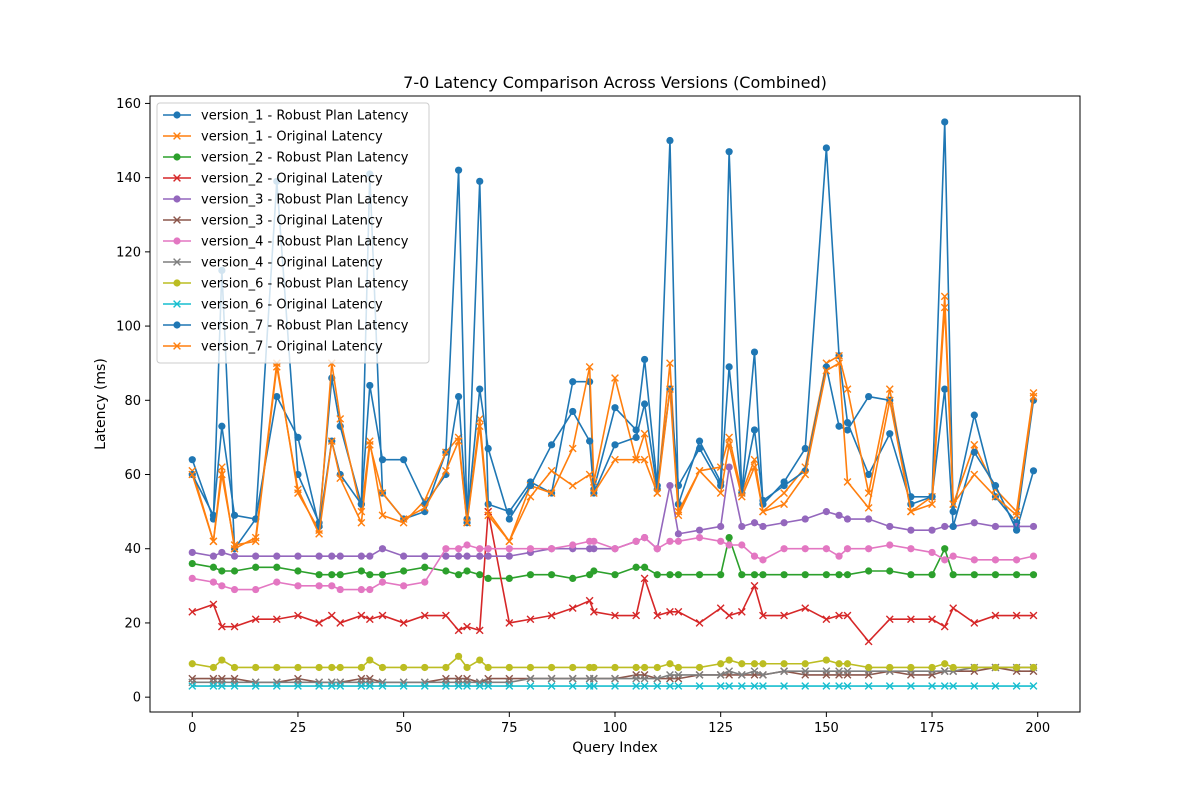 Image resolution: width=1200 pixels, height=804 pixels. Describe the element at coordinates (292, 347) in the screenshot. I see `legend-label: version_7 - Original Latency` at that location.